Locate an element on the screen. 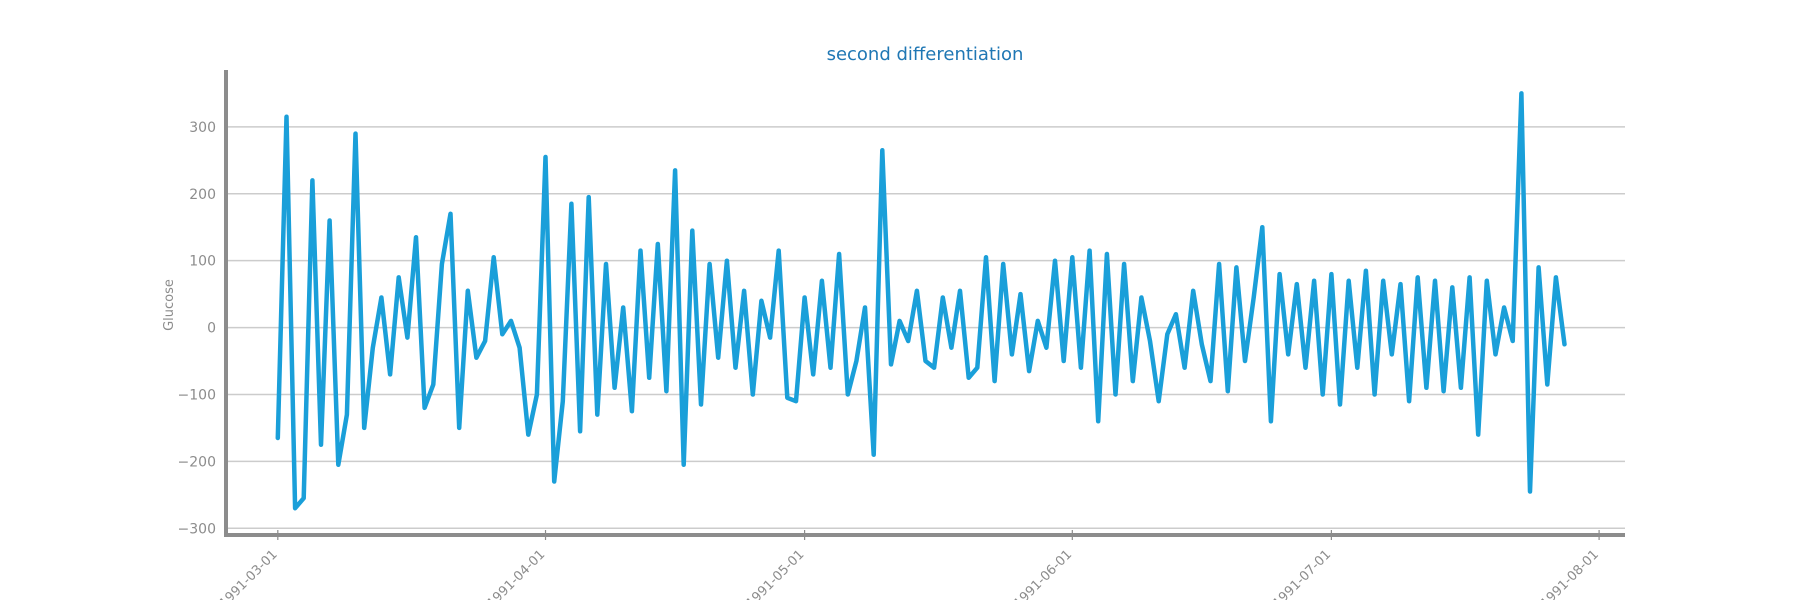  x-tick-label: 1991-05-01 is located at coordinates (775, 573).